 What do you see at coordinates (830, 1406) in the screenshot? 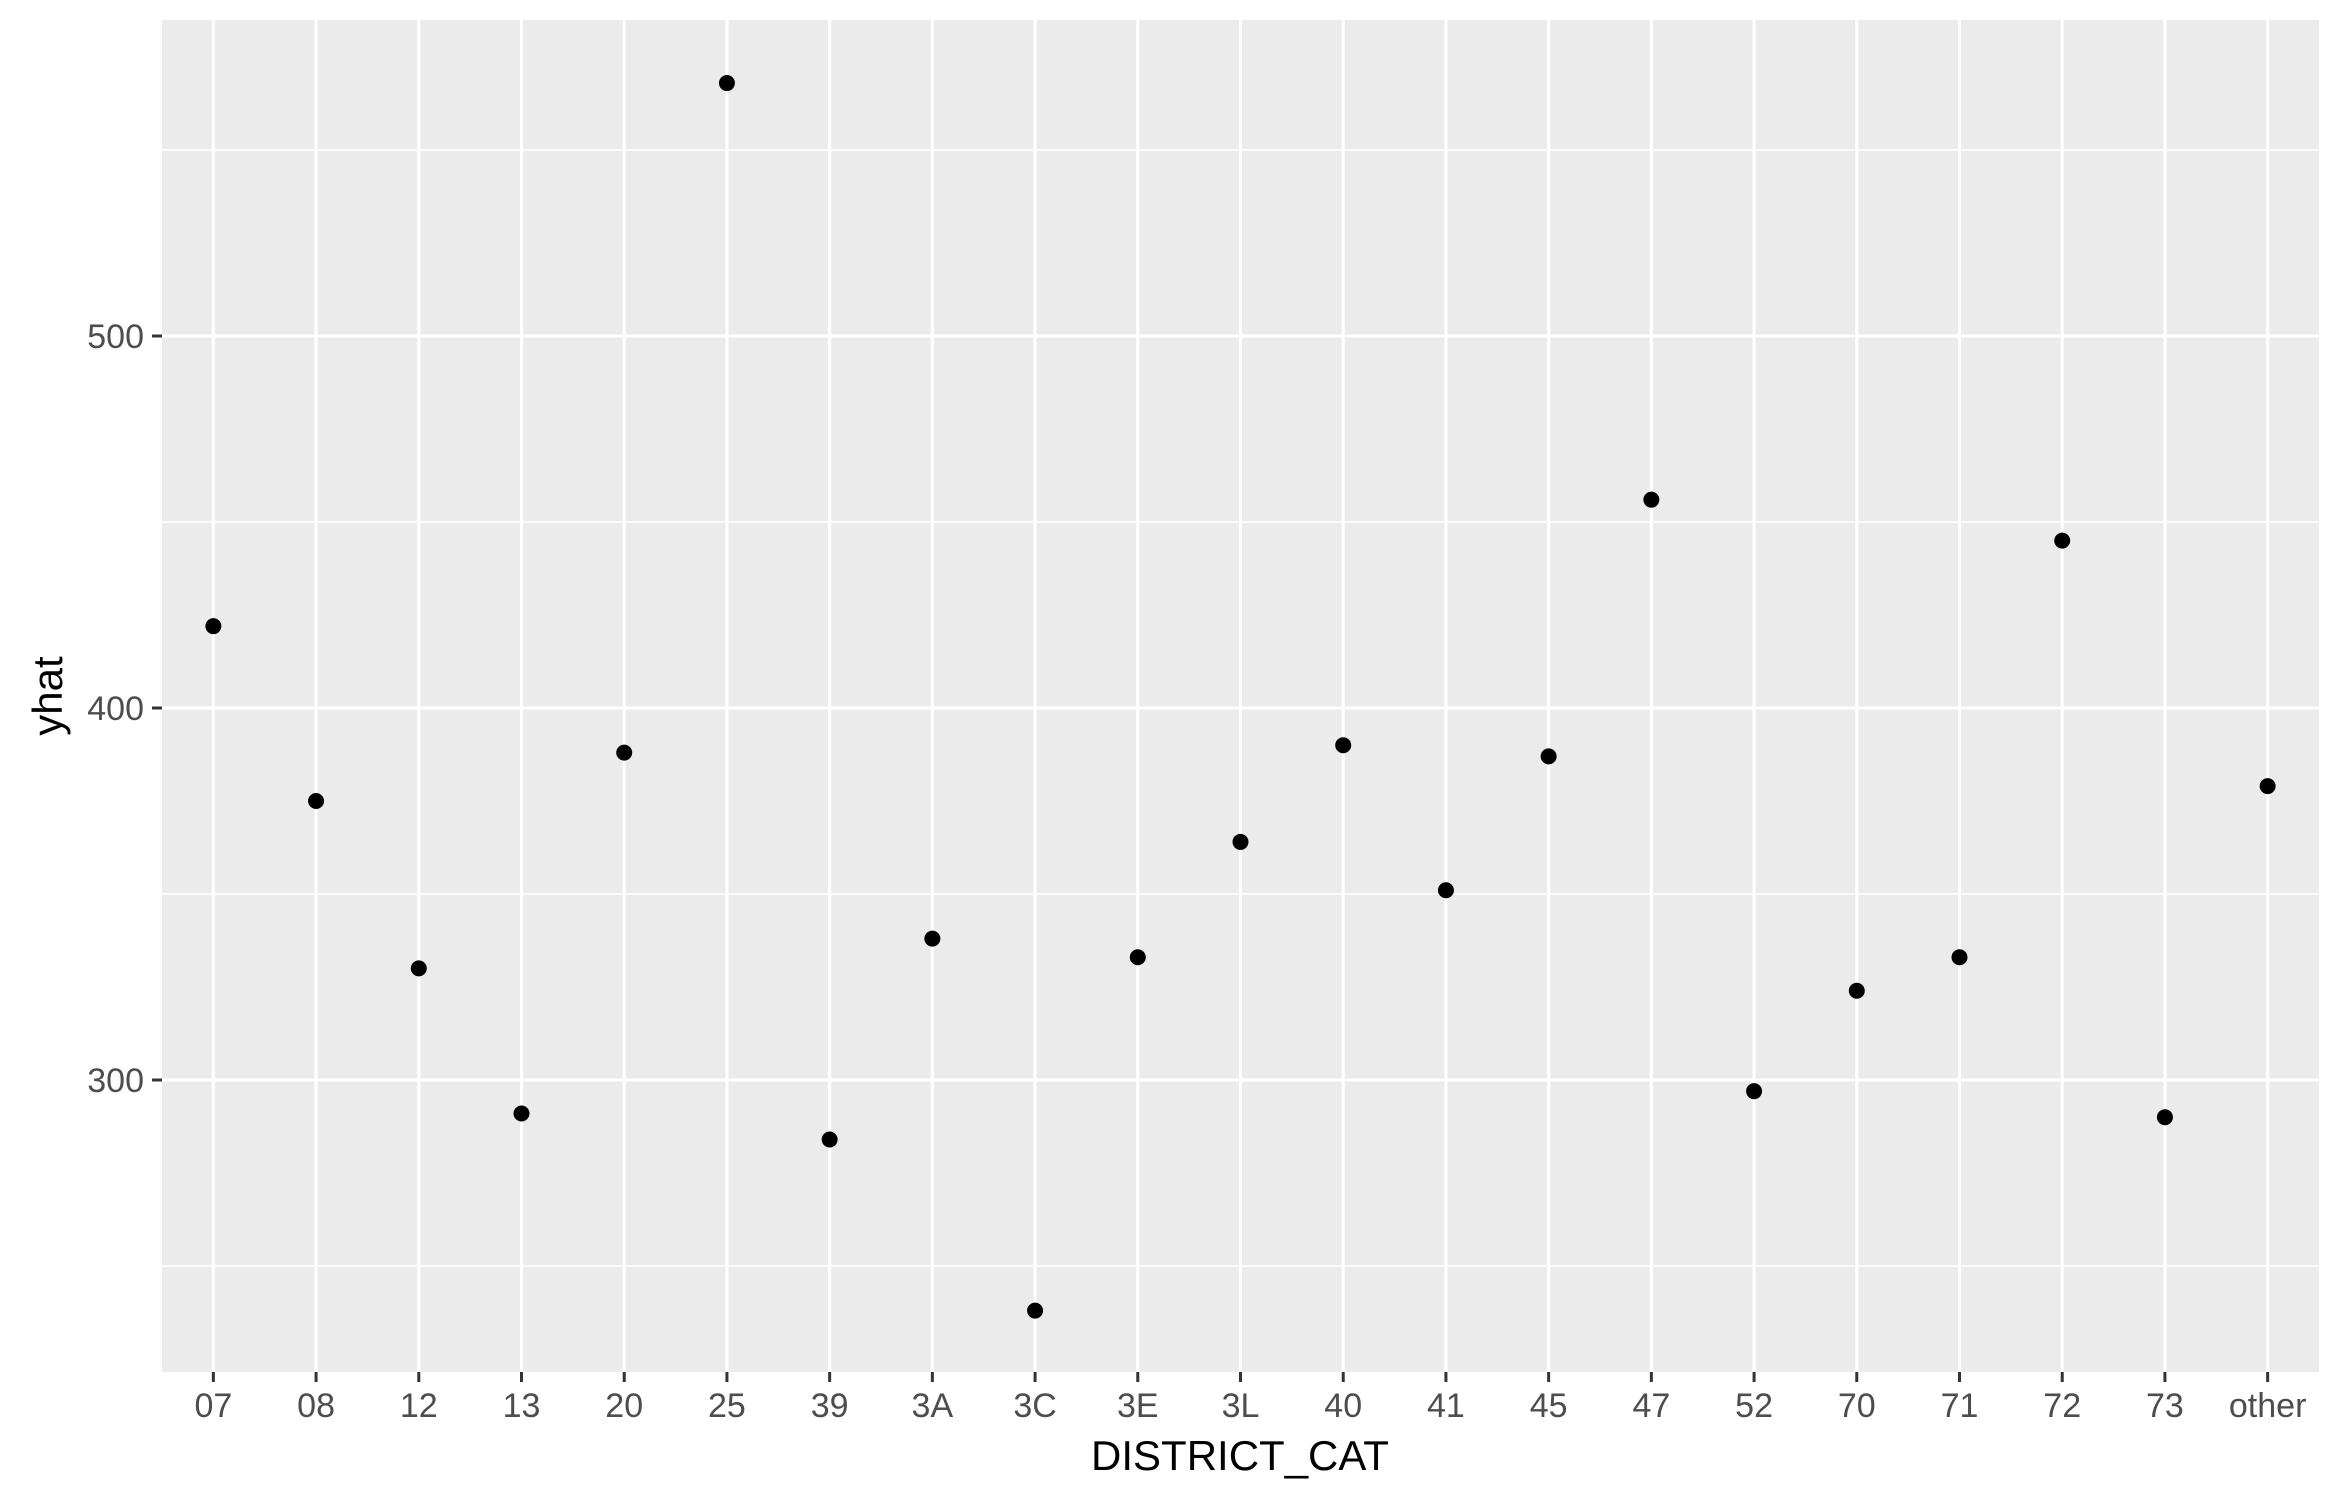
I see `x-tick-label: 39` at bounding box center [830, 1406].